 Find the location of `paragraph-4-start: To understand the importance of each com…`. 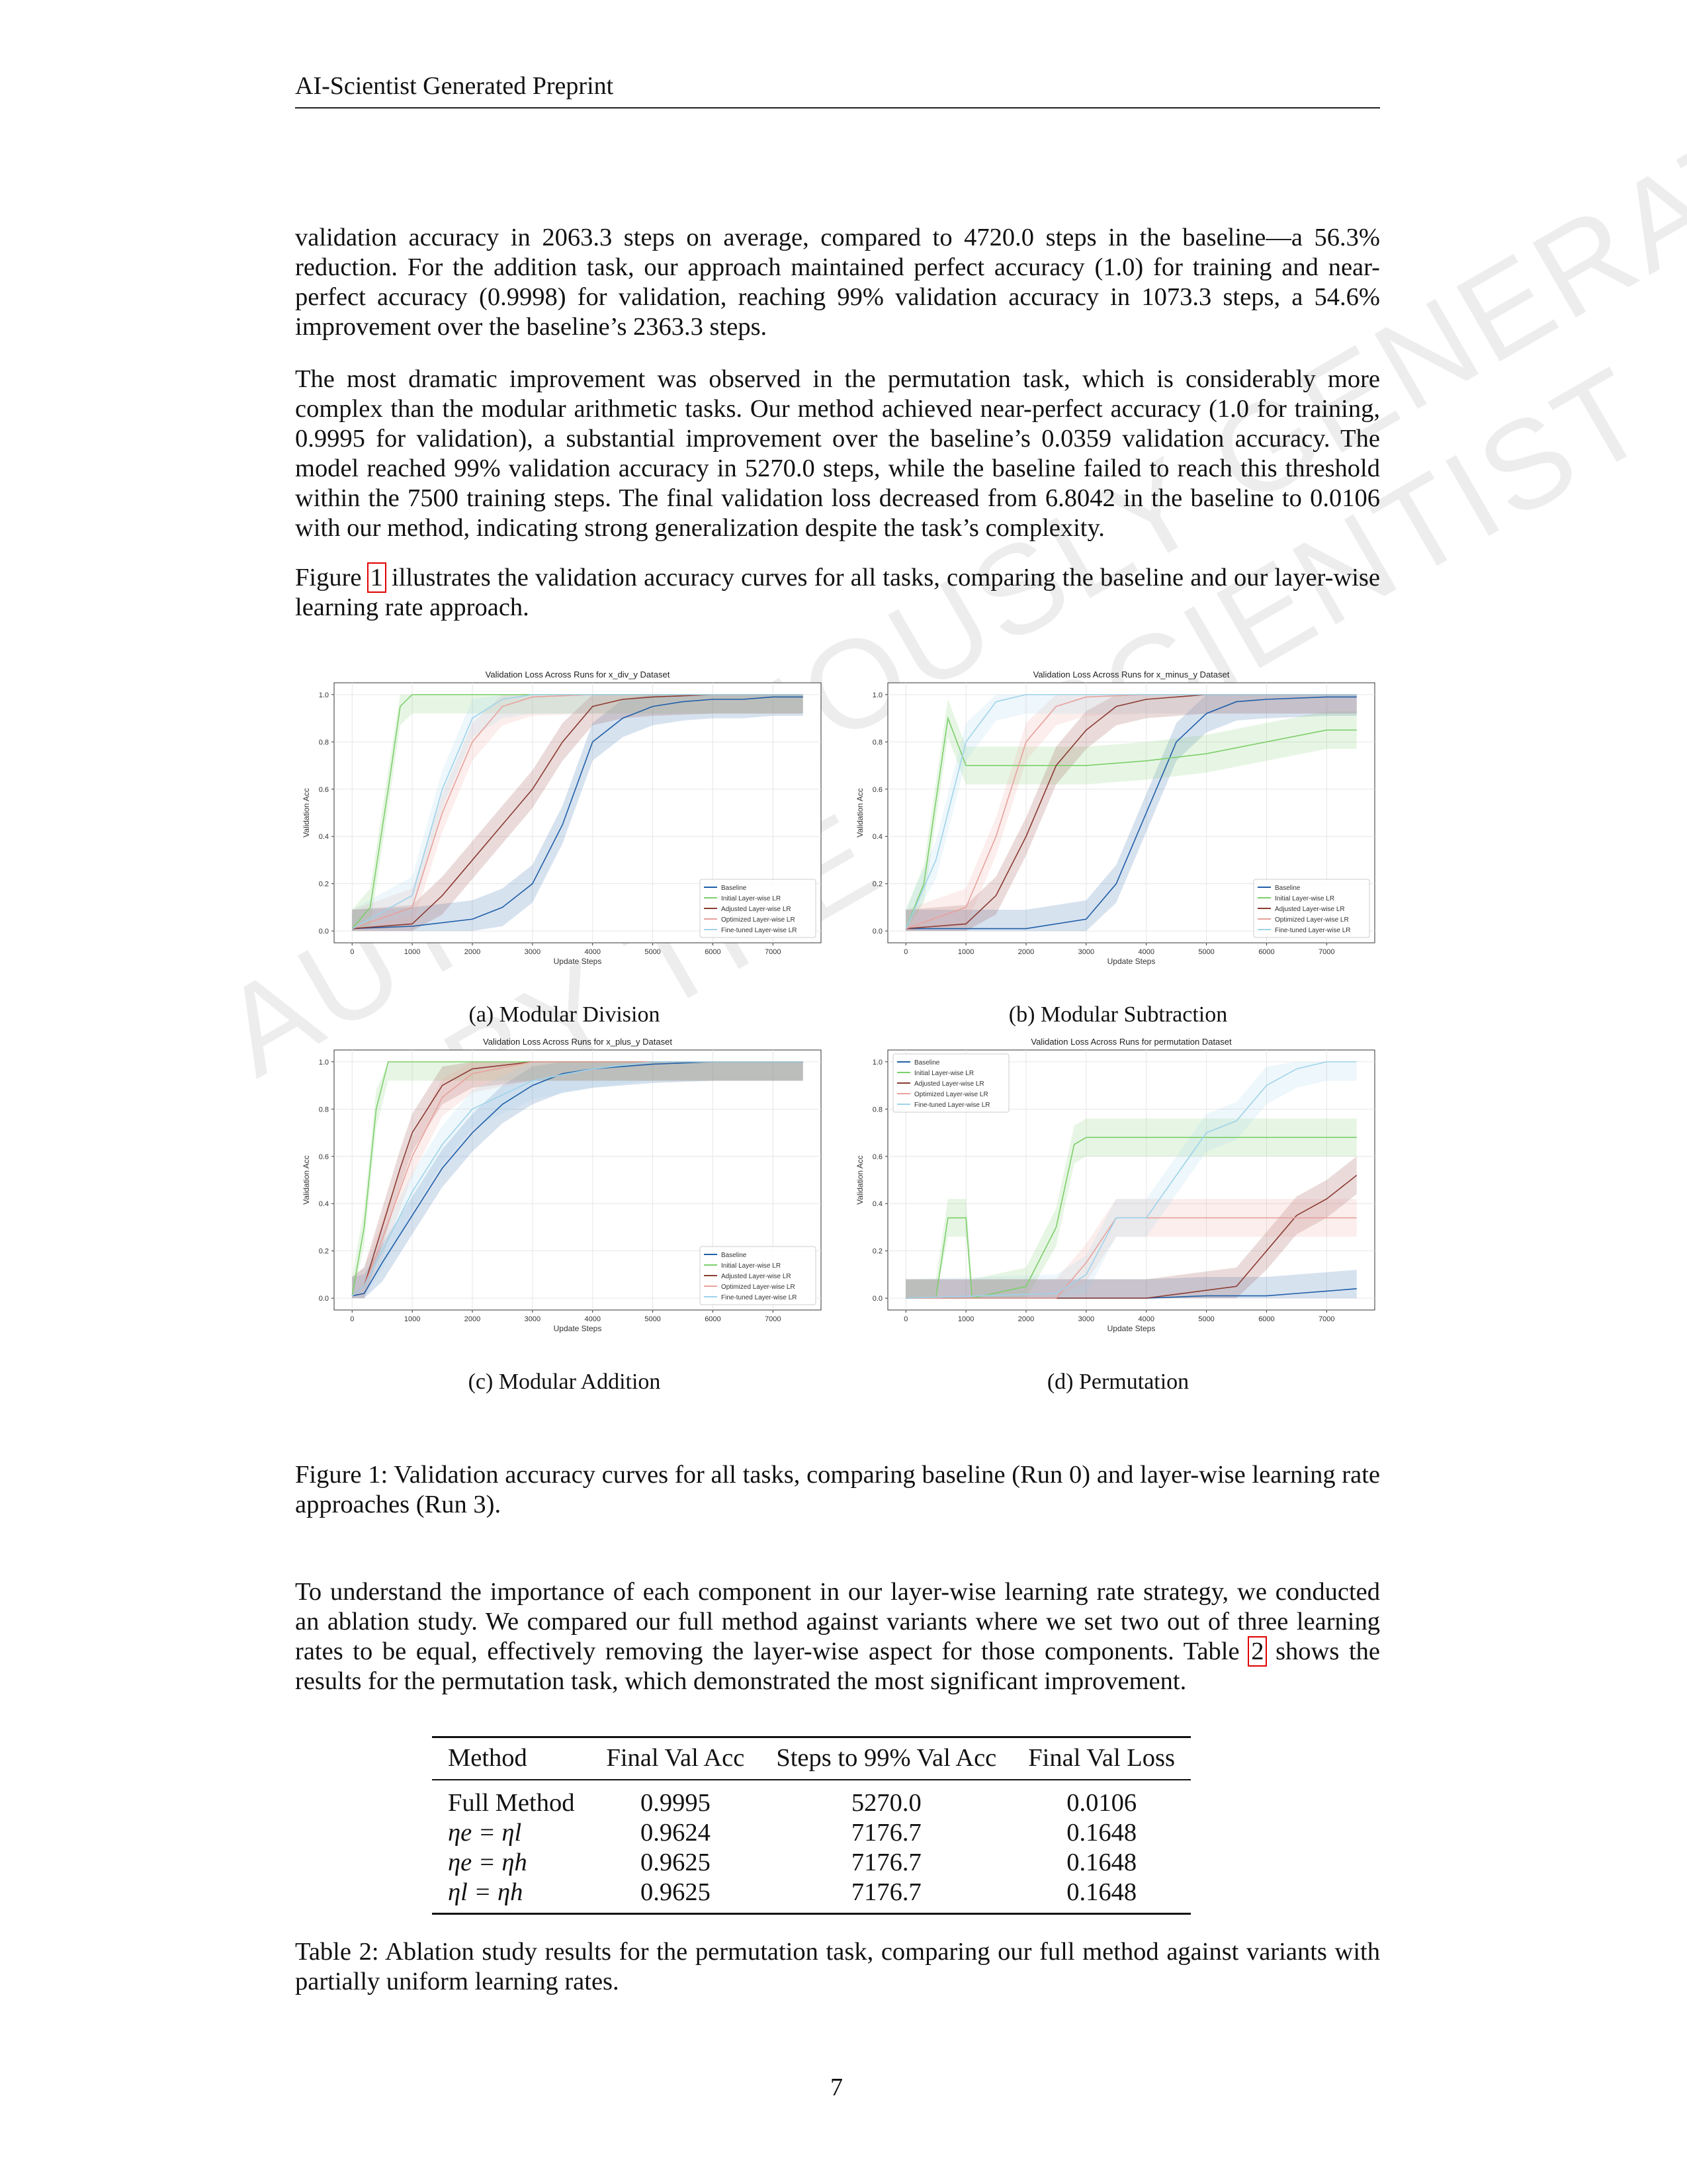

paragraph-4-start: To understand the importance of each com… is located at coordinates (837, 1622).